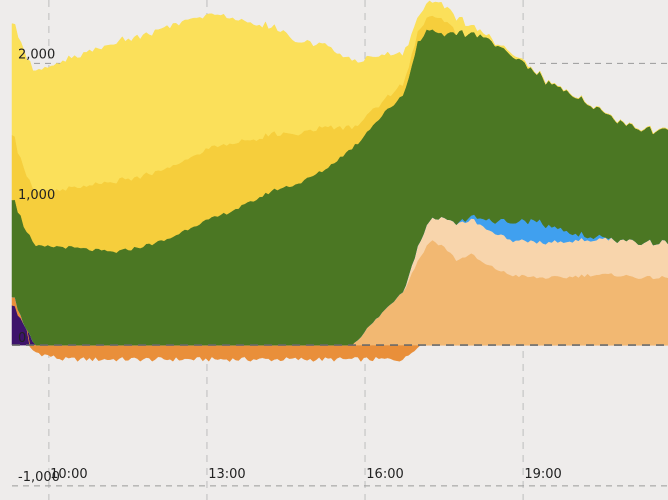 The height and width of the screenshot is (500, 668). What do you see at coordinates (36, 54) in the screenshot?
I see `y-tick-label-0: 2,000` at bounding box center [36, 54].